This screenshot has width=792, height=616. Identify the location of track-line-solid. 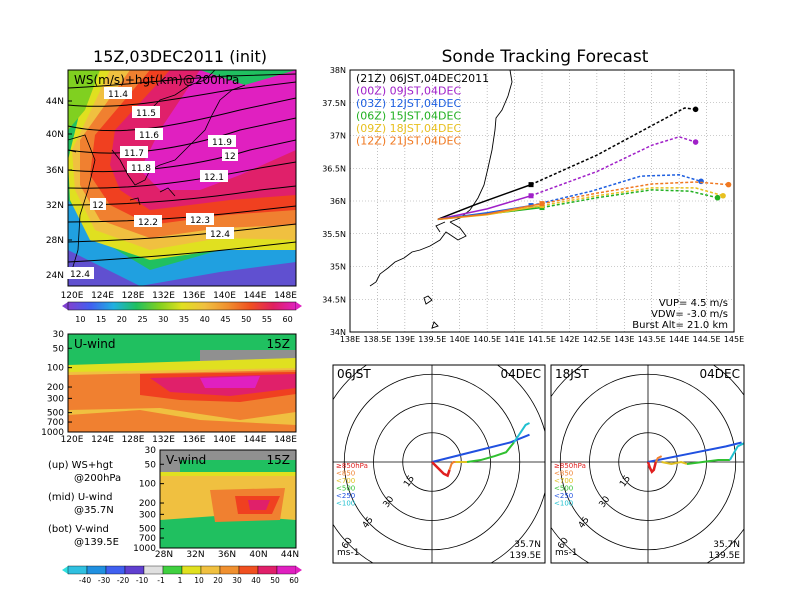
(484, 208).